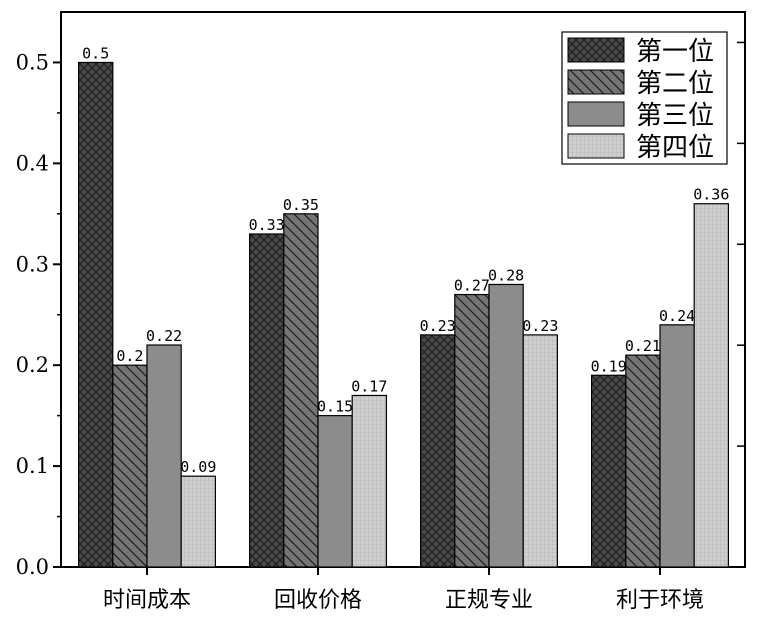 The image size is (759, 618). I want to click on data-label: 0.5, so click(95, 53).